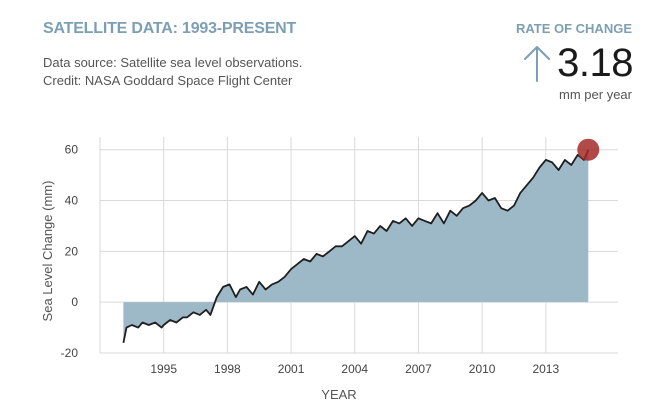 The image size is (666, 419). What do you see at coordinates (72, 201) in the screenshot?
I see `y-tick-label: 40` at bounding box center [72, 201].